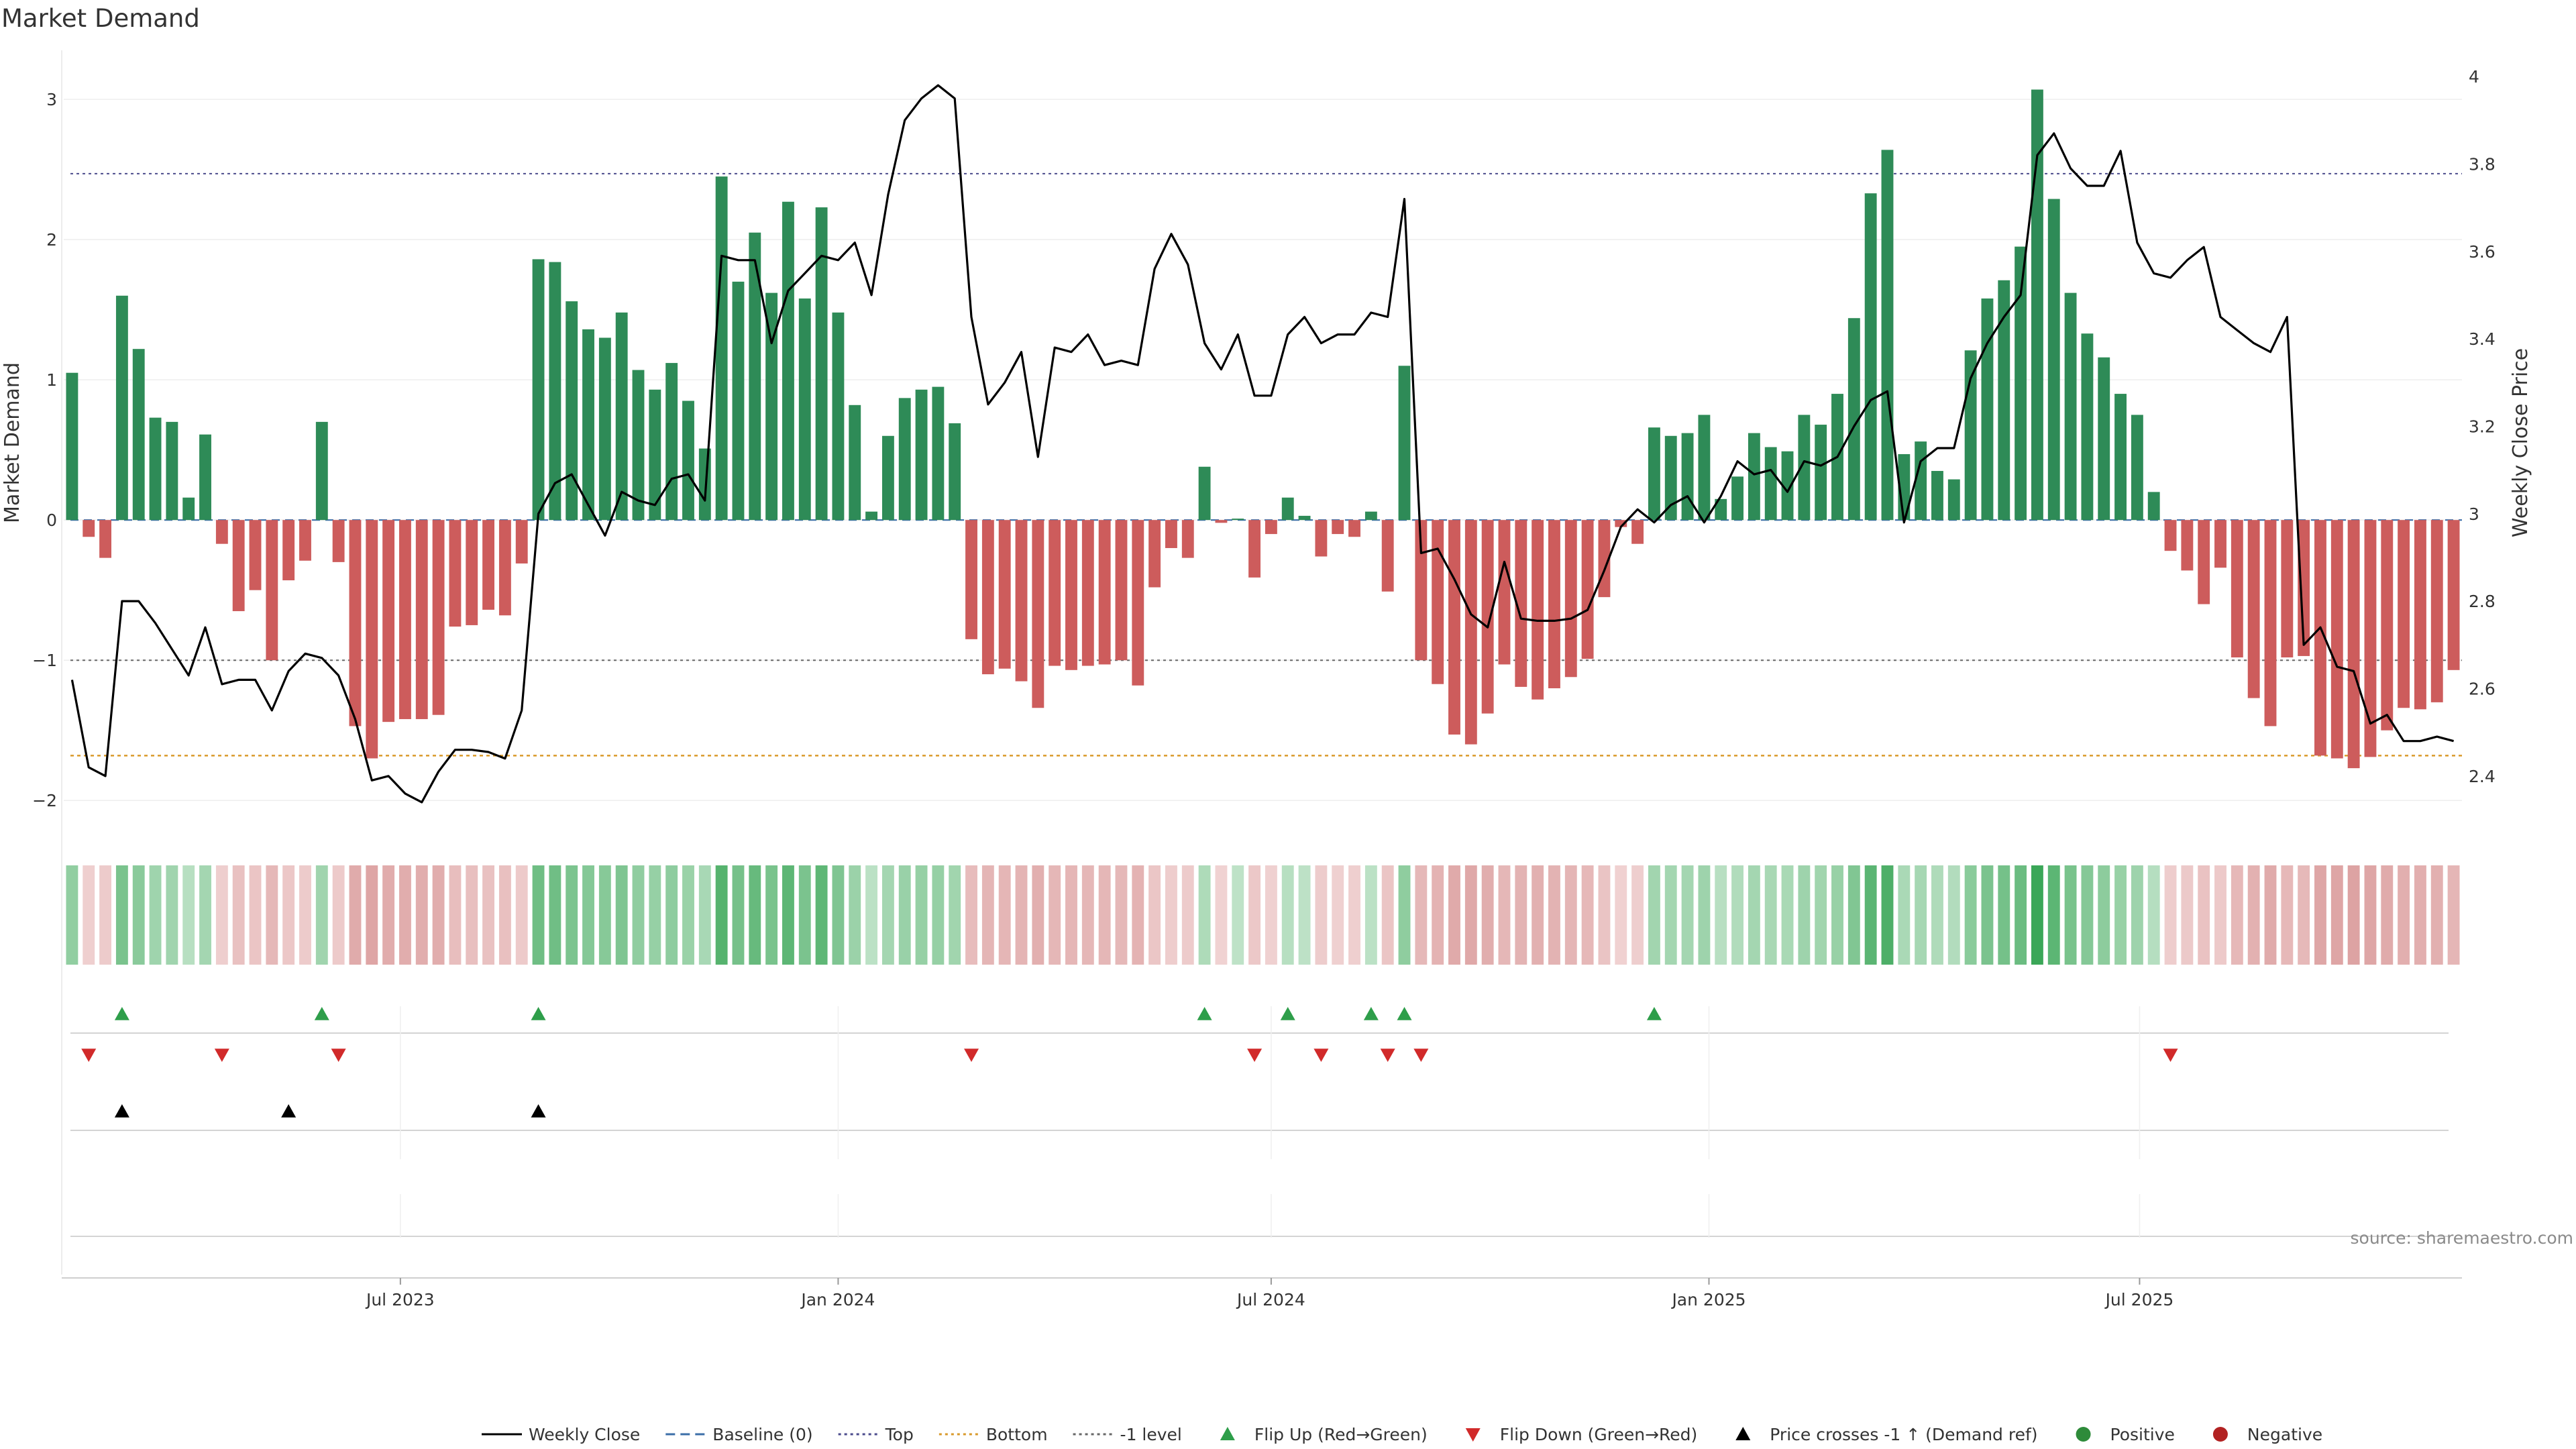 The image size is (2576, 1449). Describe the element at coordinates (44, 660) in the screenshot. I see `y-tick-label: −1` at that location.